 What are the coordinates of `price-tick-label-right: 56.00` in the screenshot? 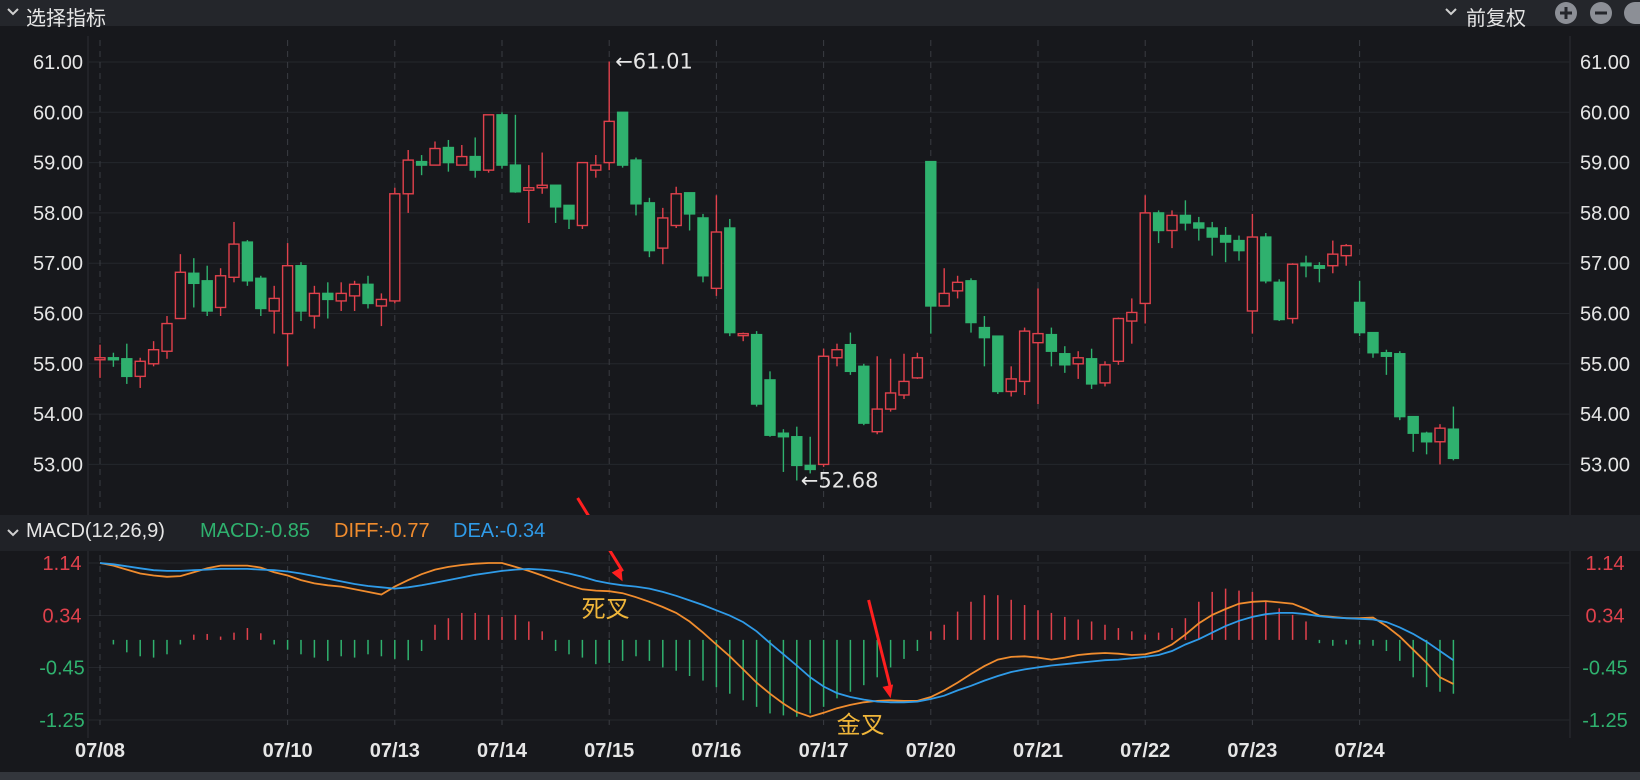 It's located at (1605, 315).